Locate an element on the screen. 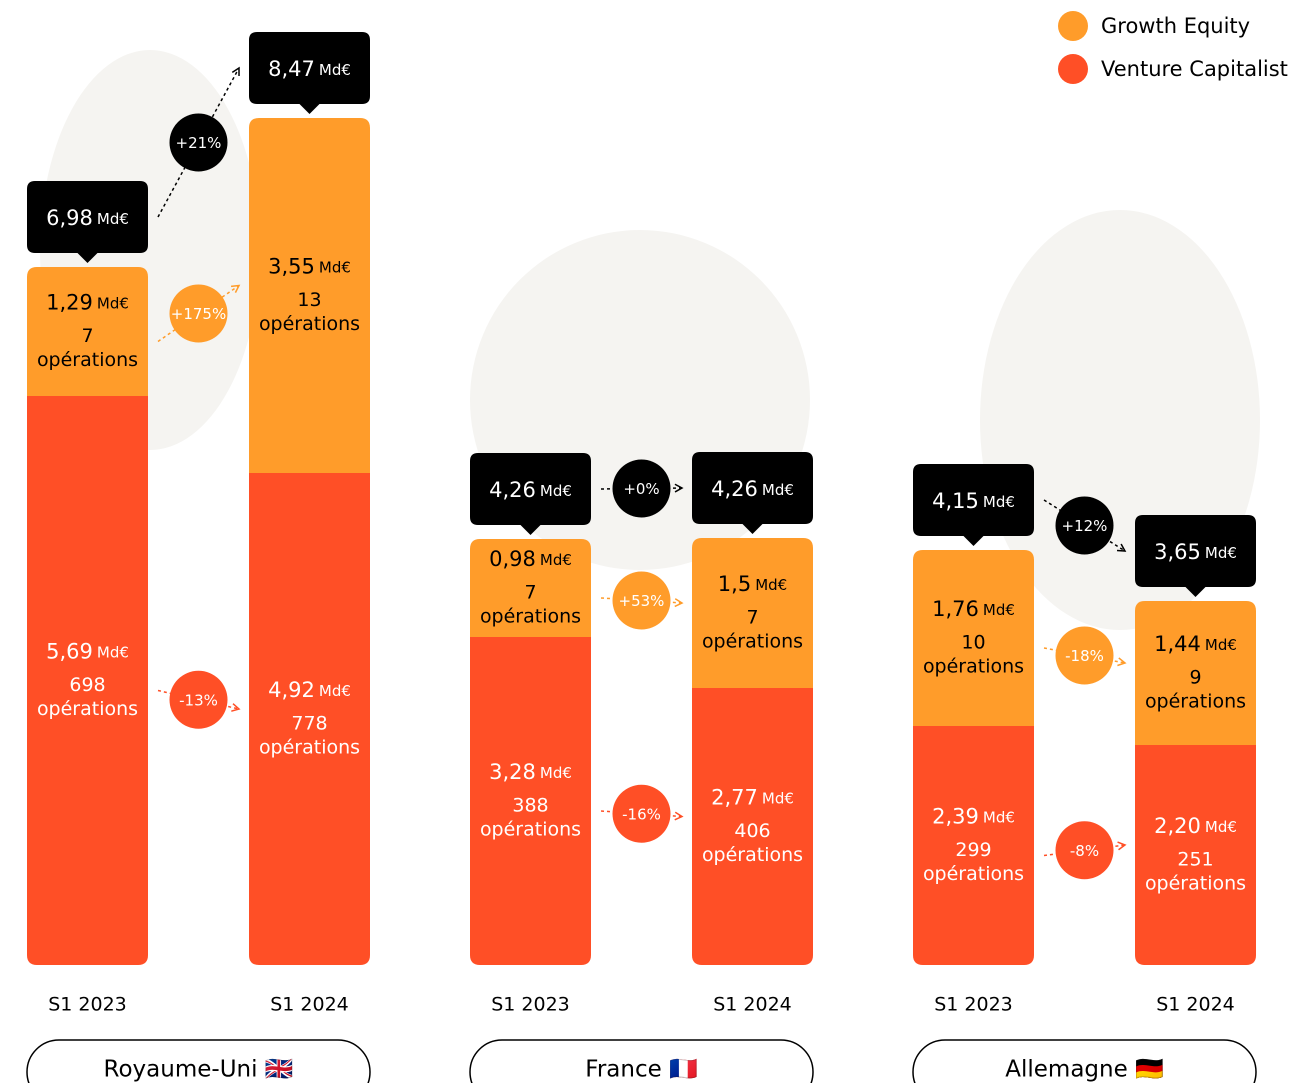 This screenshot has width=1289, height=1083. legend-swatch is located at coordinates (1073, 69).